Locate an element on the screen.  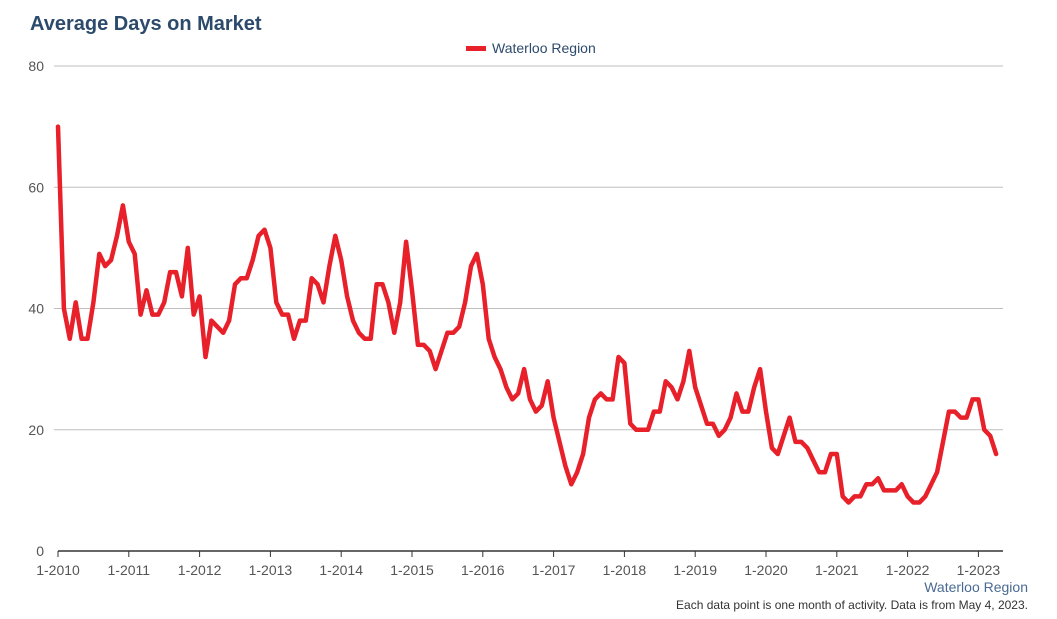
x-tick-label: 1-2023 is located at coordinates (979, 570).